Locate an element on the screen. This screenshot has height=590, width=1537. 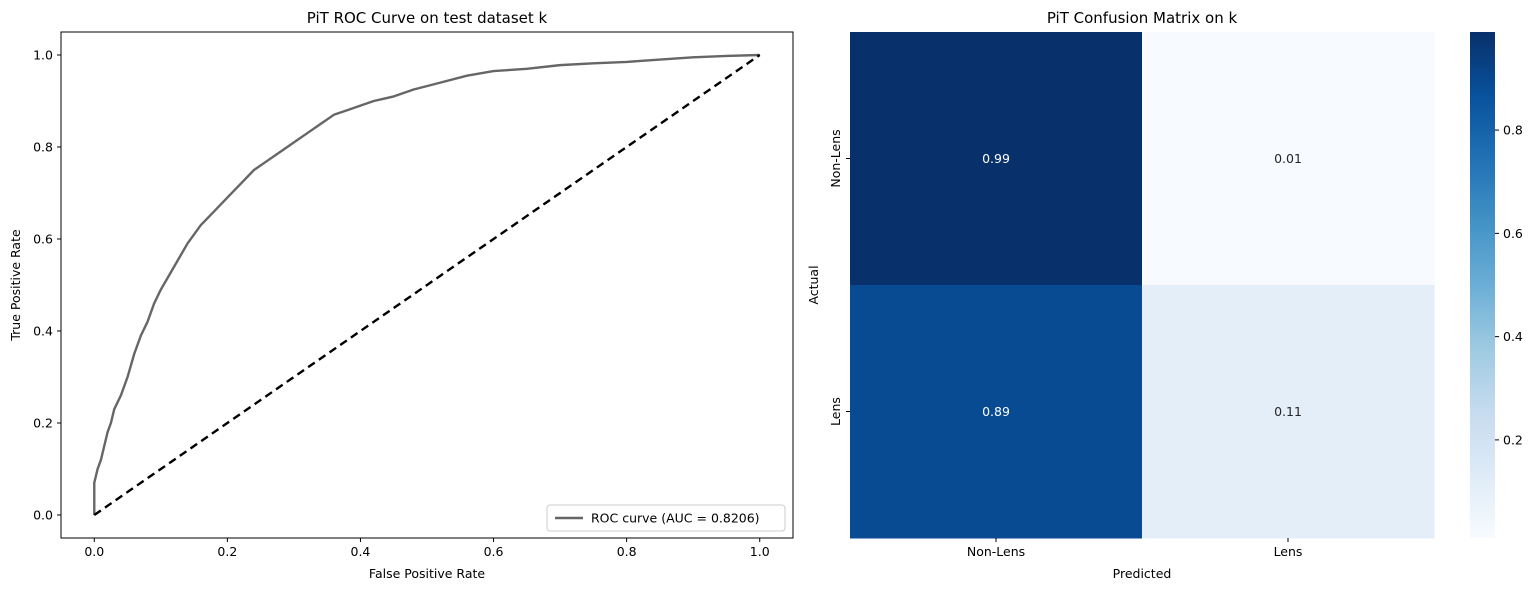
cm-ytick-label: Non-Lens is located at coordinates (835, 158).